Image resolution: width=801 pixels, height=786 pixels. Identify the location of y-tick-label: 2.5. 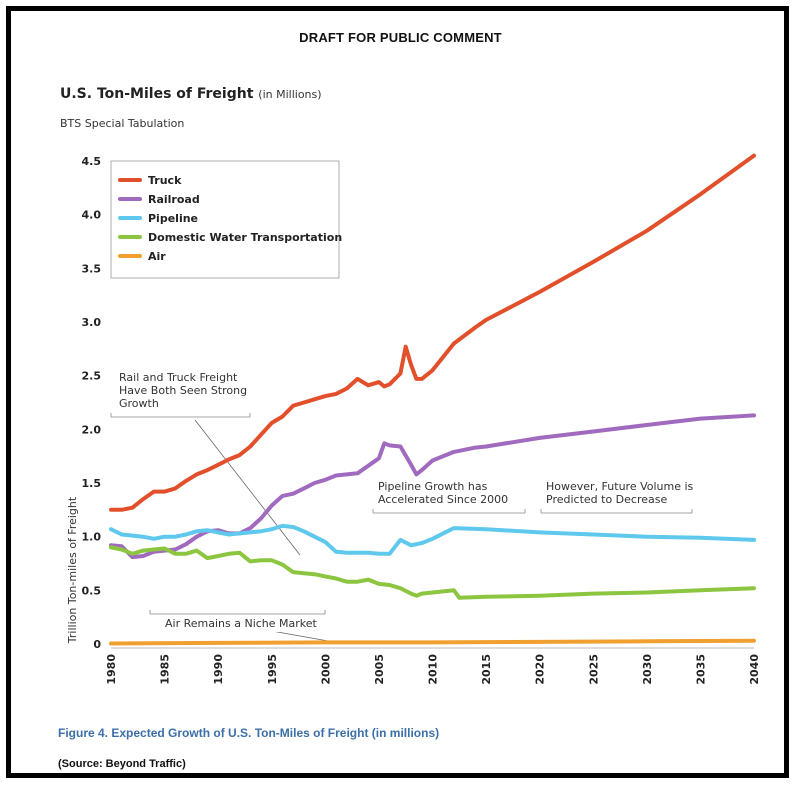
(92, 376).